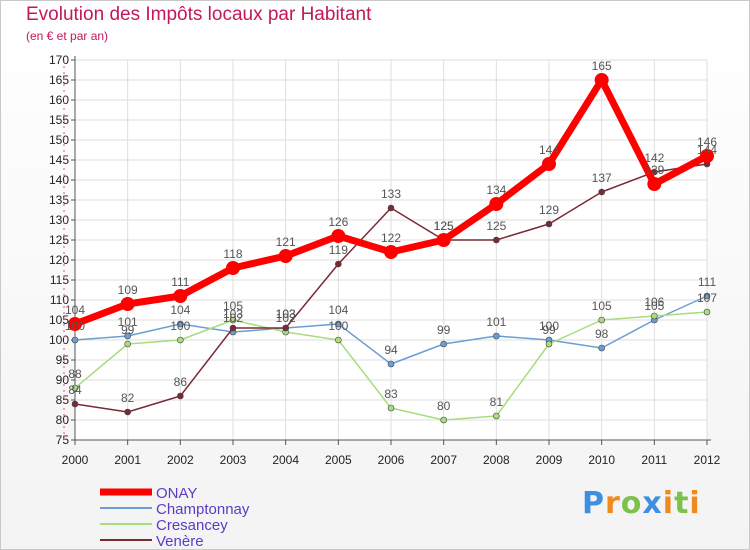 The height and width of the screenshot is (550, 750). I want to click on y-tick-label: 140, so click(59, 180).